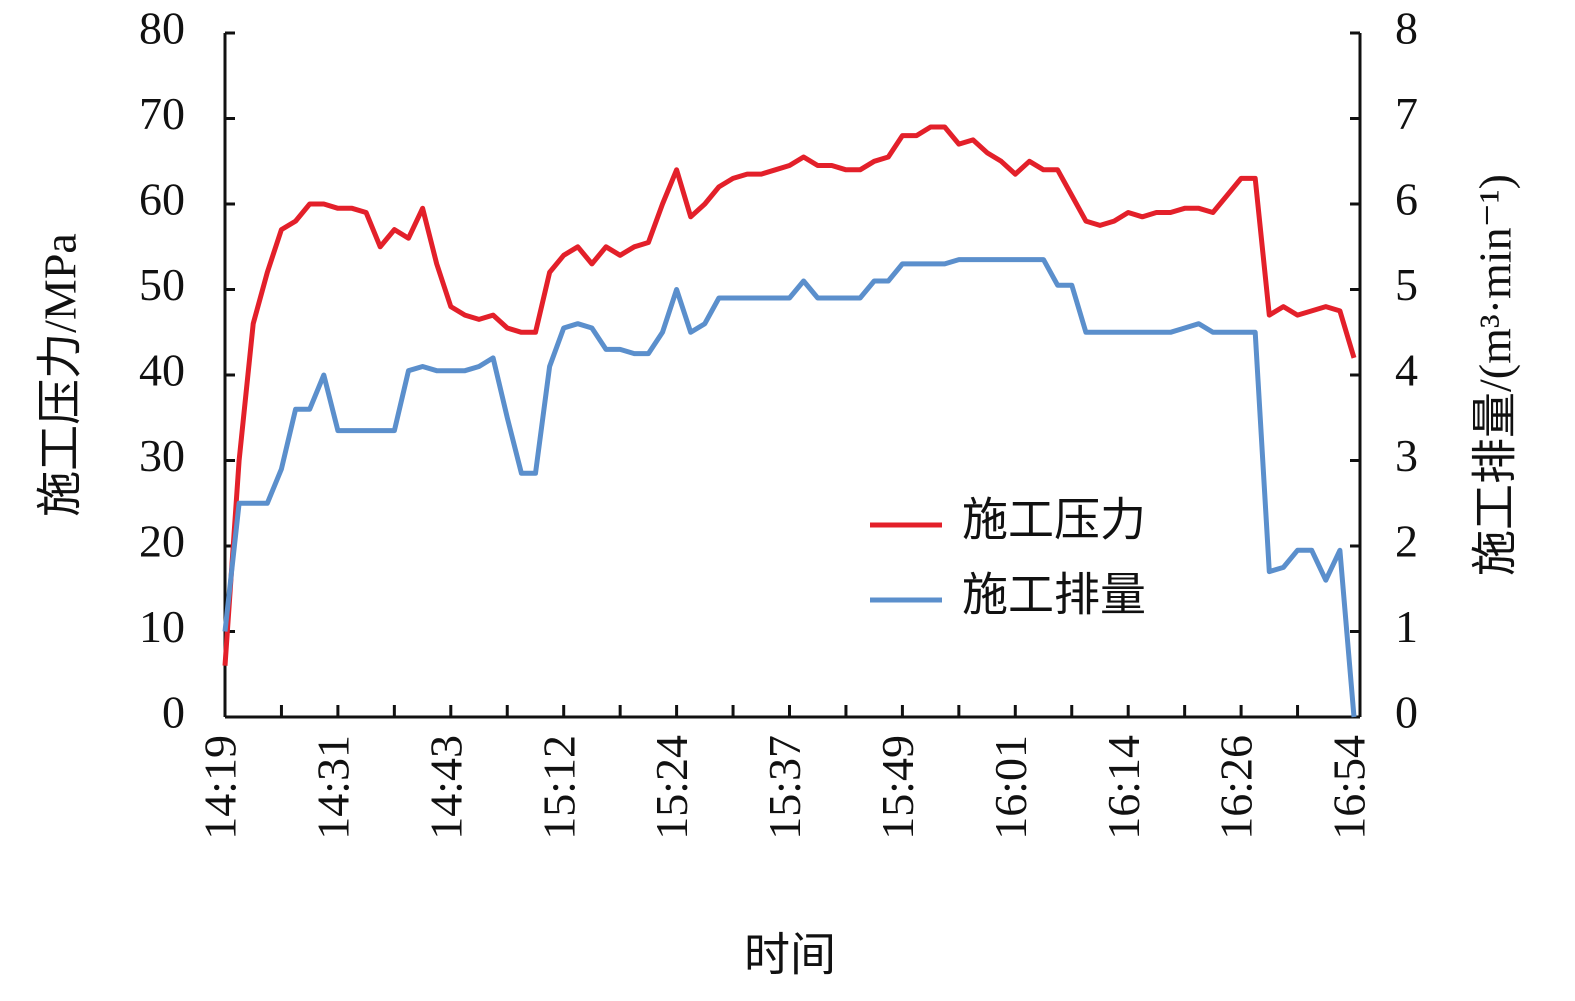  I want to click on y-tick-label: 0, so click(173, 712).